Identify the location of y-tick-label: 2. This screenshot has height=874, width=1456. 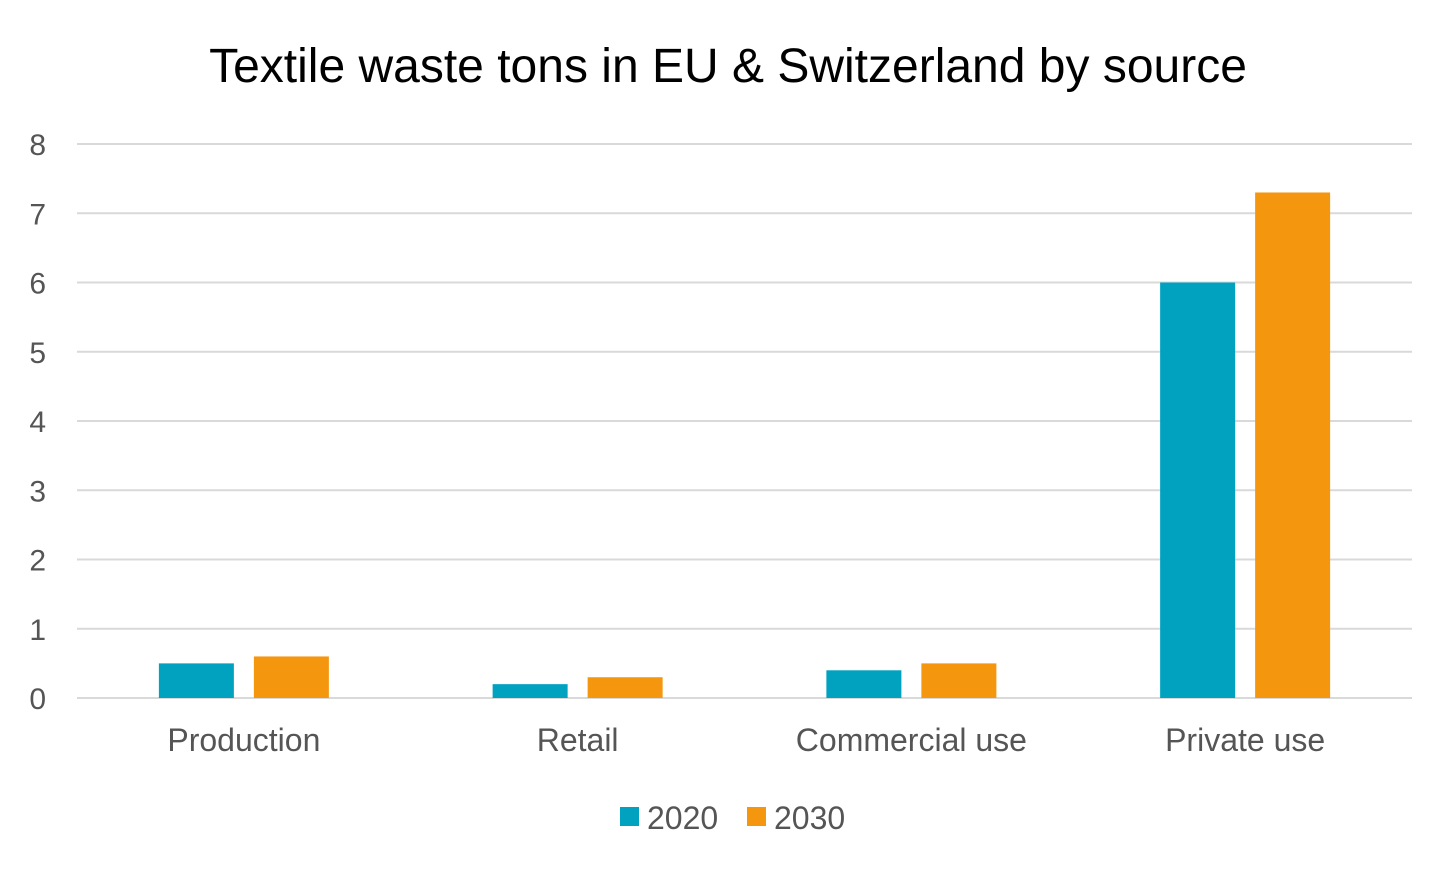
(37, 561).